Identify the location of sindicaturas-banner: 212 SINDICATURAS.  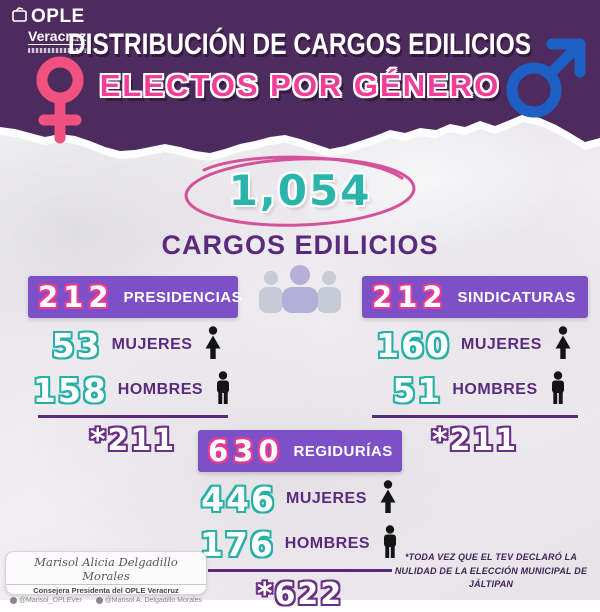
(475, 297).